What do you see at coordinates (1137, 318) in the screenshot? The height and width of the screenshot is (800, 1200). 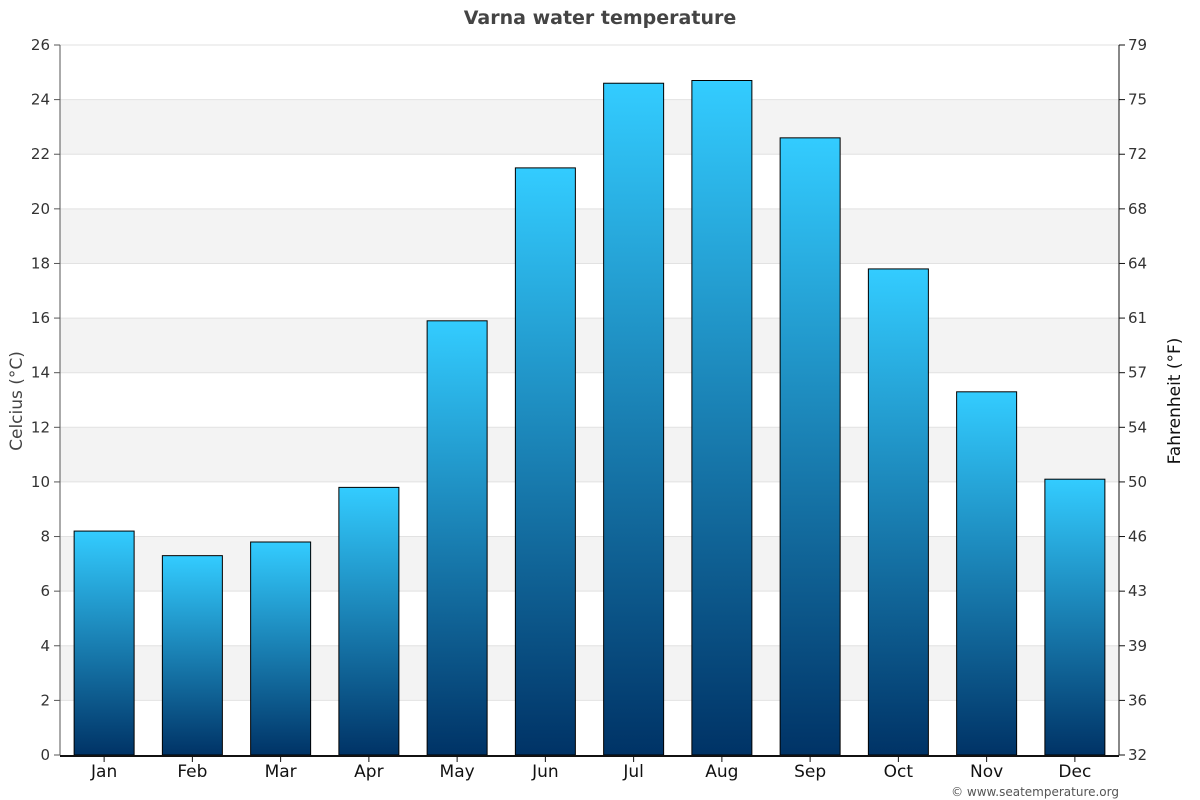 I see `y-right-tick-label: 61` at bounding box center [1137, 318].